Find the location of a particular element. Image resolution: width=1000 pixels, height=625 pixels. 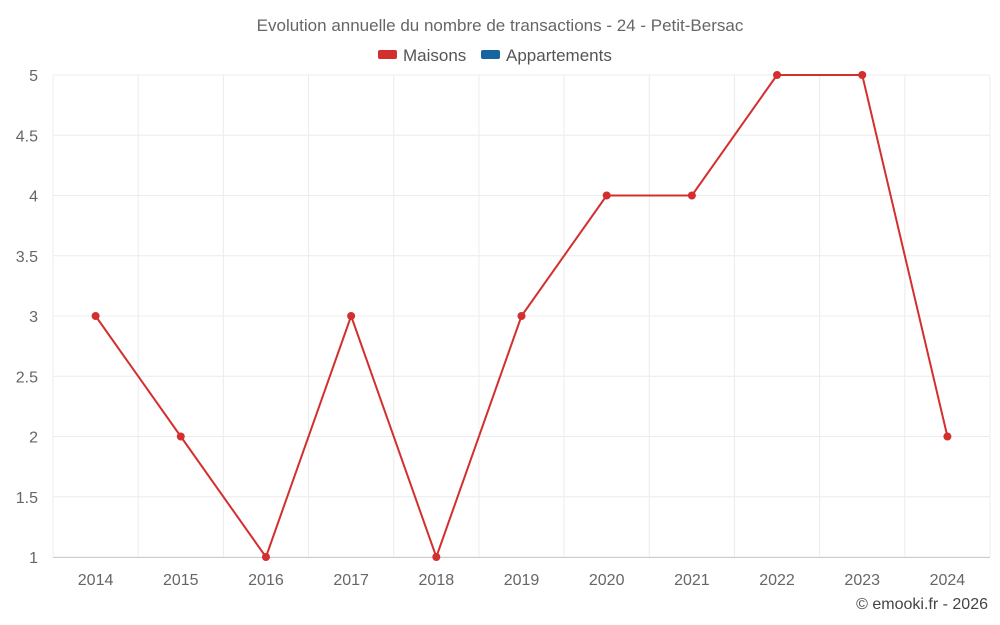

y-tick-label: 3 is located at coordinates (33, 317).